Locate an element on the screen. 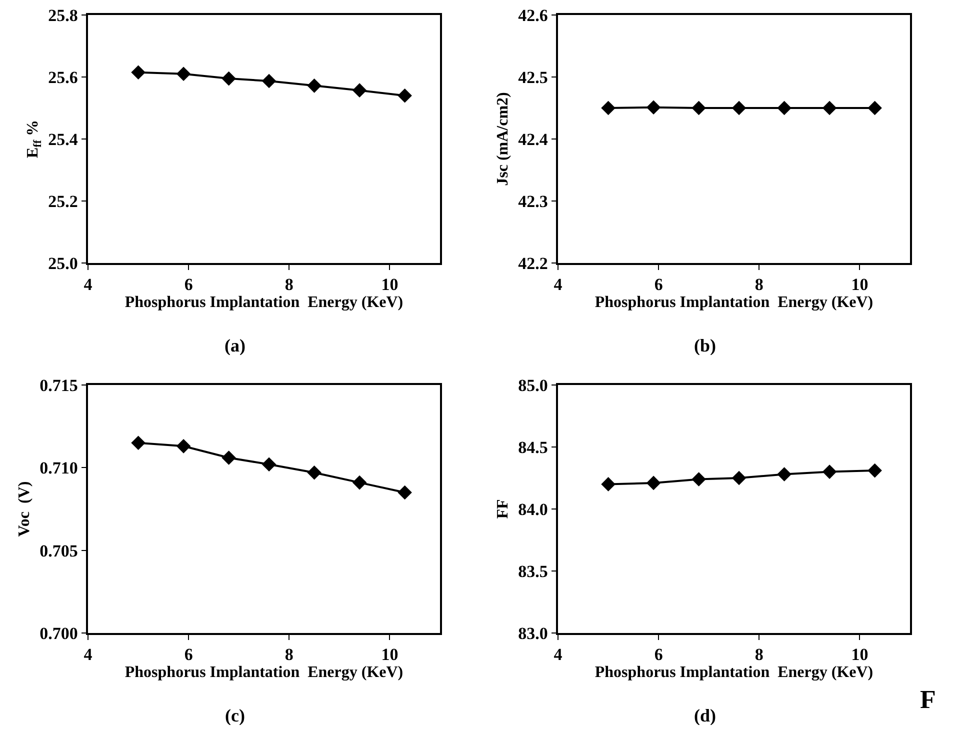 This screenshot has width=977, height=731. y-axis-title: FF is located at coordinates (503, 509).